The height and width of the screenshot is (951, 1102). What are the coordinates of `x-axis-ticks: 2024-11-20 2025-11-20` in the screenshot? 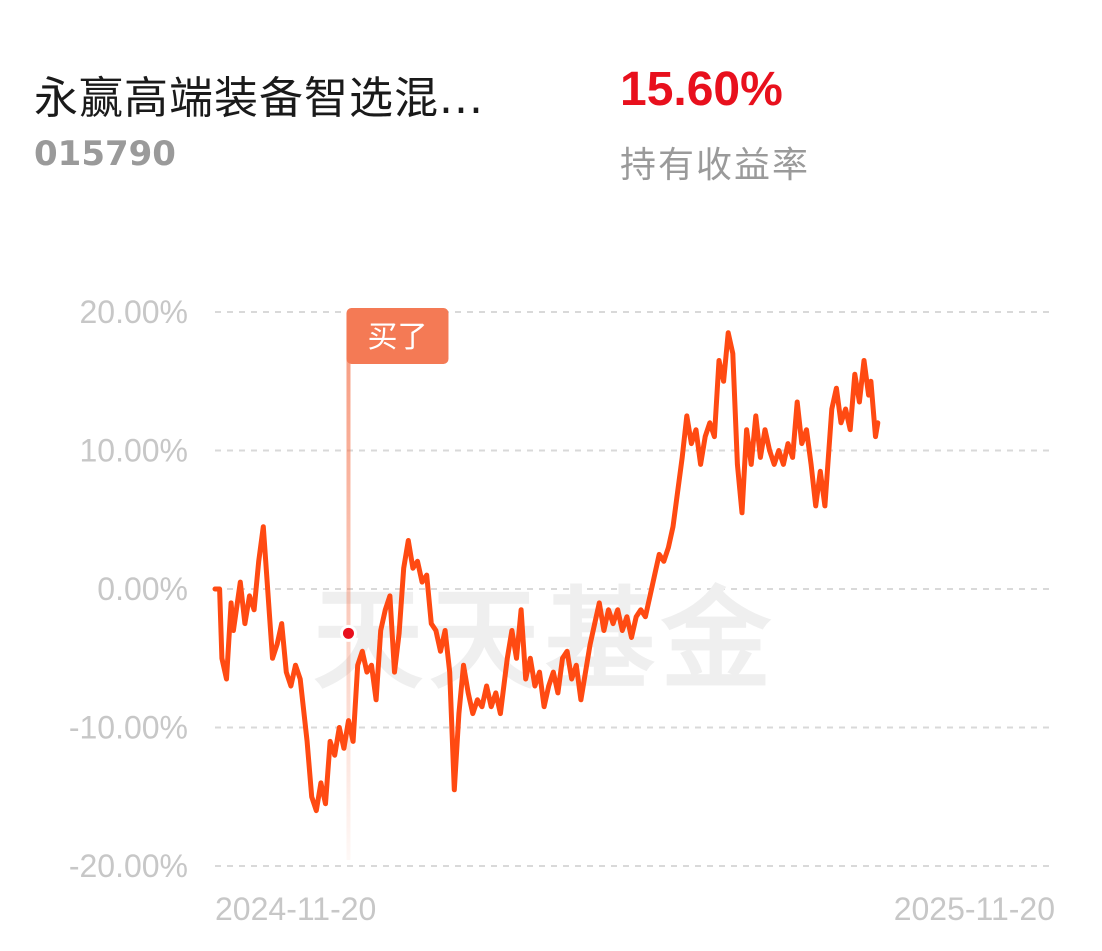 It's located at (635, 909).